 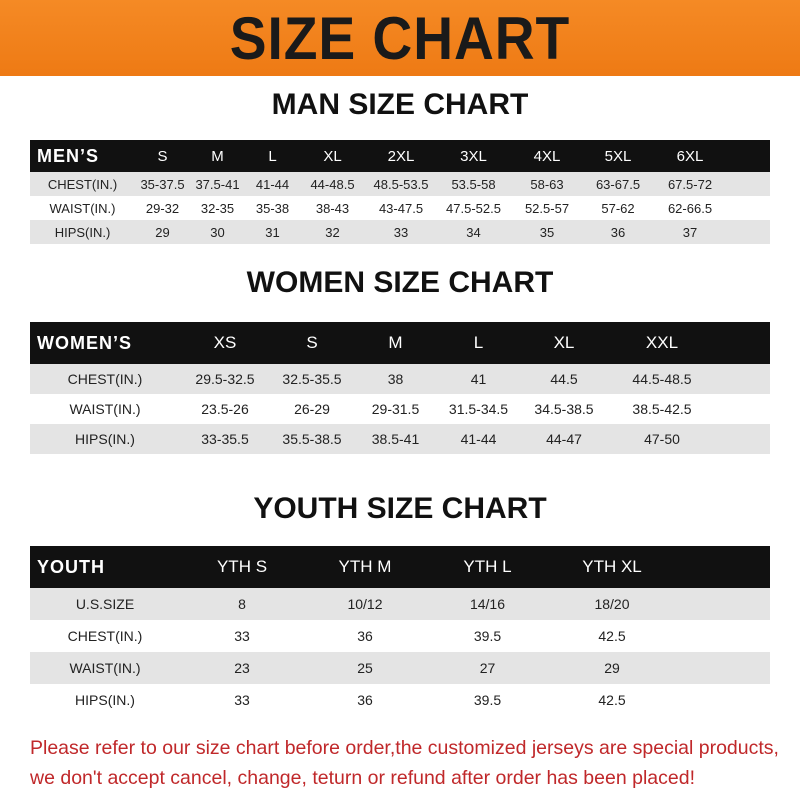 I want to click on measurement-cell: 57-62, so click(x=618, y=208).